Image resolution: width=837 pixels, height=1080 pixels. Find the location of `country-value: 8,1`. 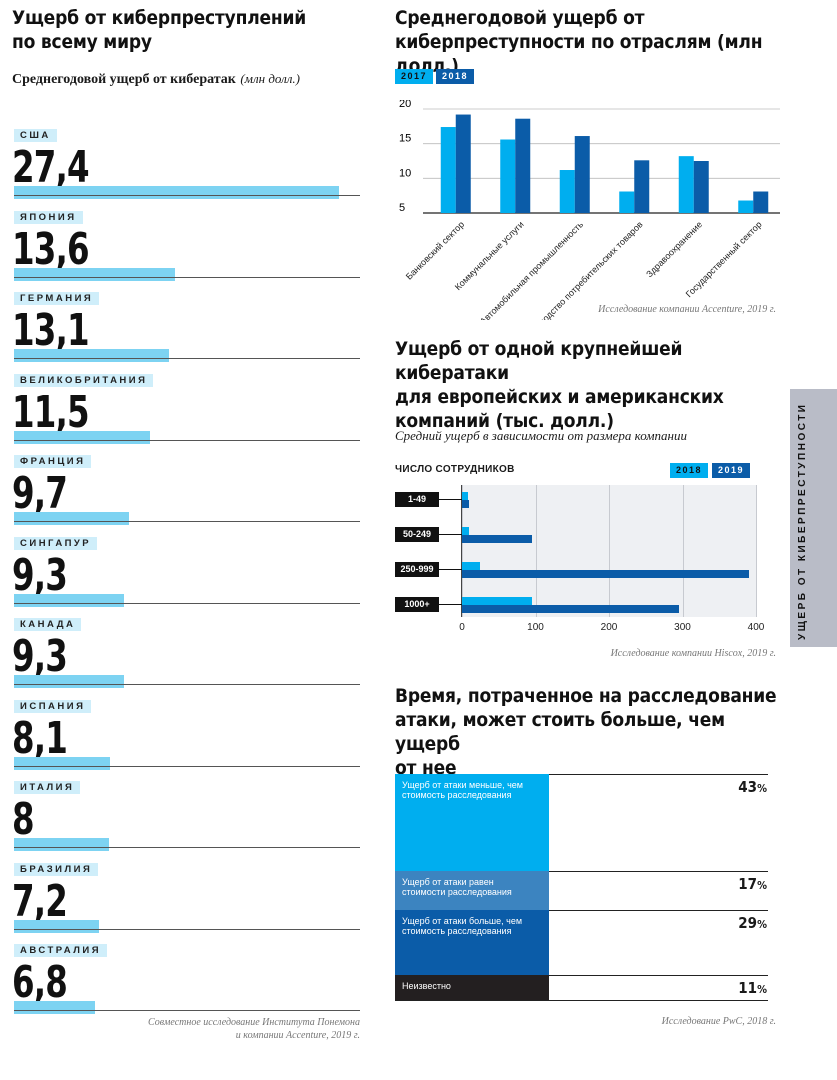

country-value: 8,1 is located at coordinates (40, 738).